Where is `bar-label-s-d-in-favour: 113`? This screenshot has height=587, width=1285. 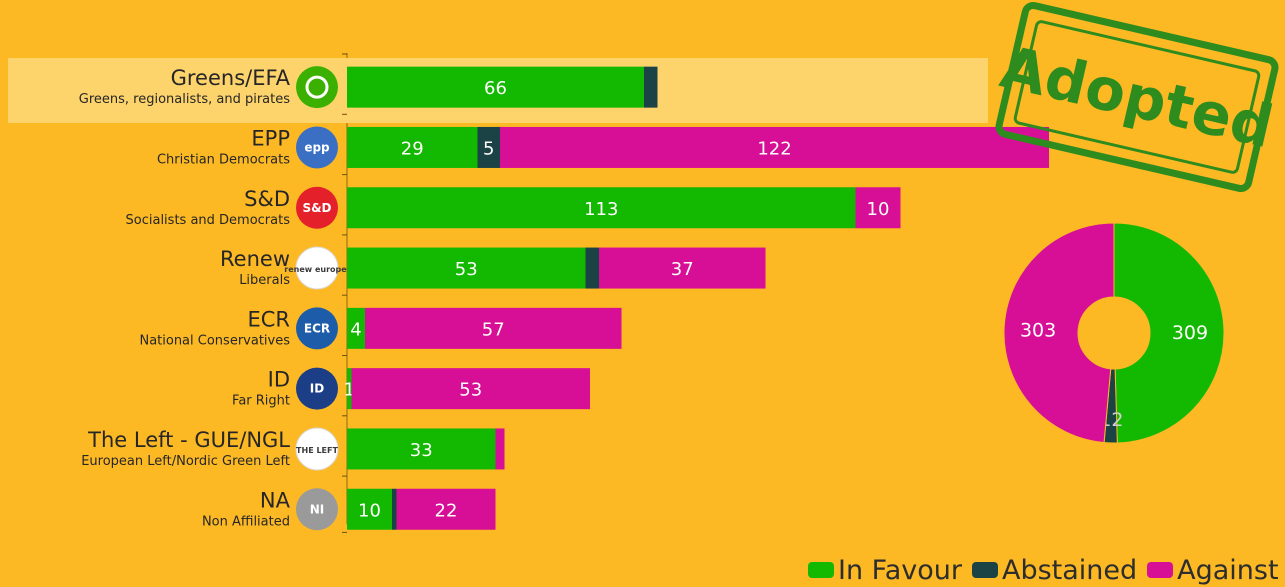 bar-label-s-d-in-favour: 113 is located at coordinates (601, 209).